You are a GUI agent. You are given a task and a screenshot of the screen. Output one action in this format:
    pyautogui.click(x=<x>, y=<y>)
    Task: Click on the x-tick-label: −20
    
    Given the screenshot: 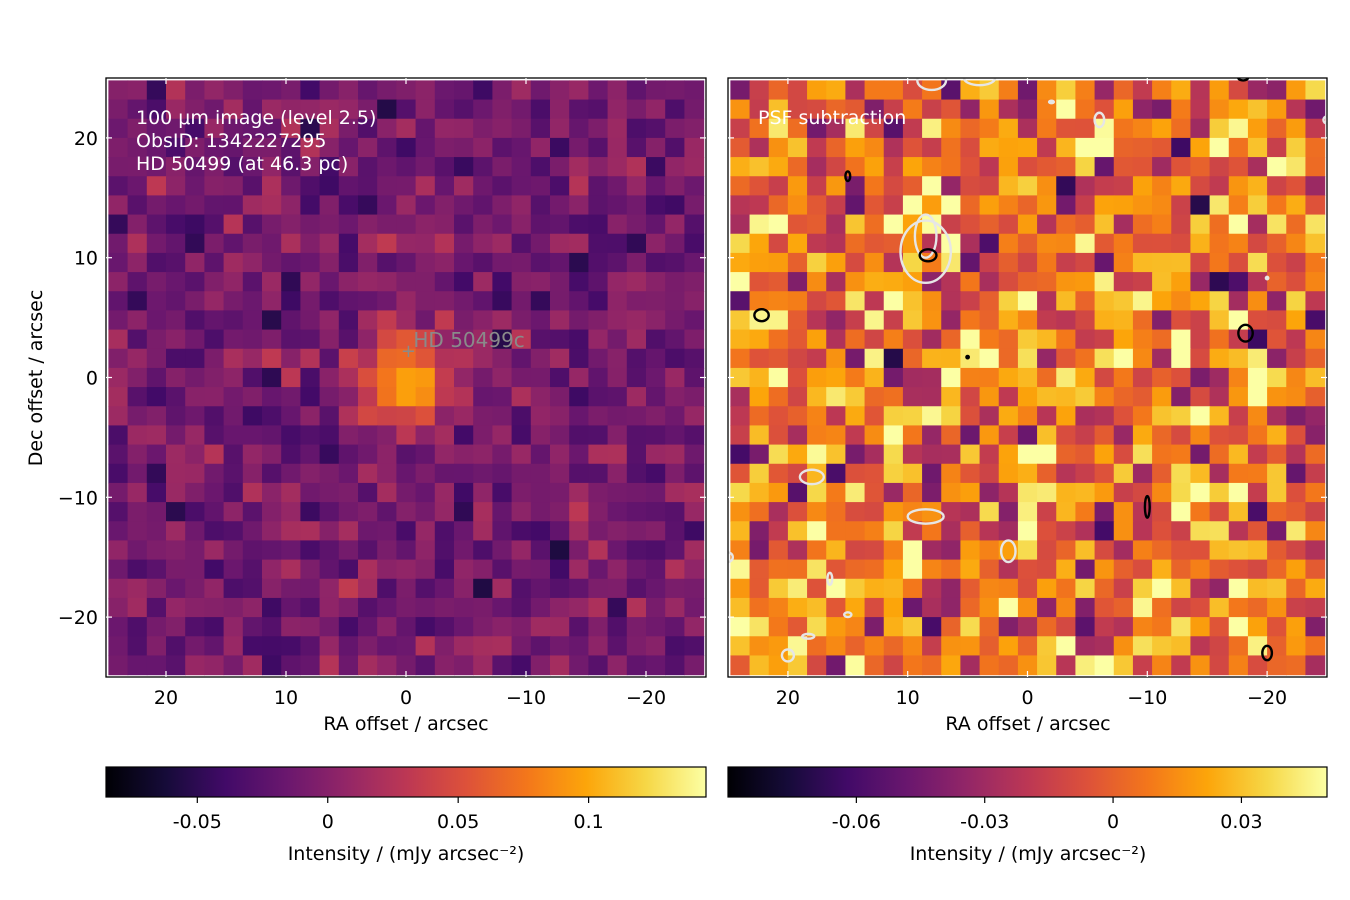 What is the action you would take?
    pyautogui.click(x=646, y=698)
    